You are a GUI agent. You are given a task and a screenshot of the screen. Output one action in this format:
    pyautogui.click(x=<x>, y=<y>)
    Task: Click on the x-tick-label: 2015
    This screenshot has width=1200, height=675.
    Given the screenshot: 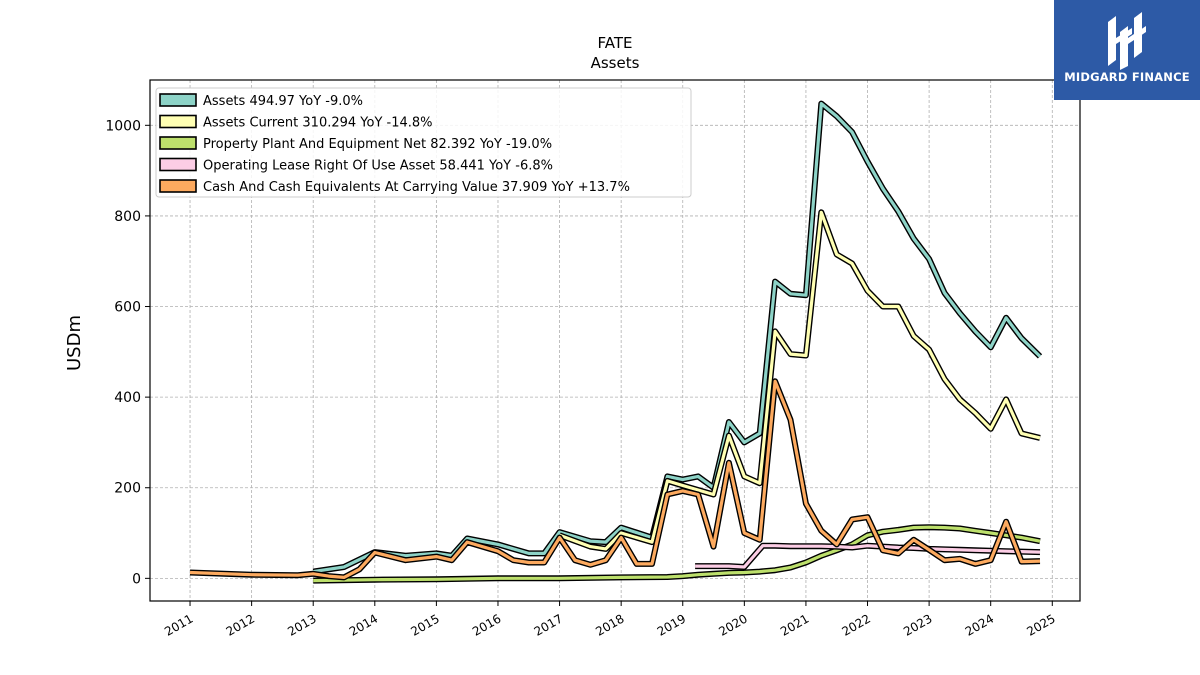 What is the action you would take?
    pyautogui.click(x=424, y=624)
    